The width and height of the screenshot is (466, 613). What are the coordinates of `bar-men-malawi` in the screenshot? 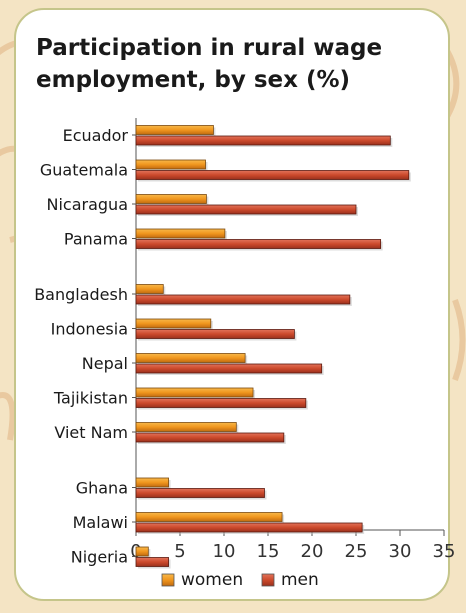 It's located at (249, 527).